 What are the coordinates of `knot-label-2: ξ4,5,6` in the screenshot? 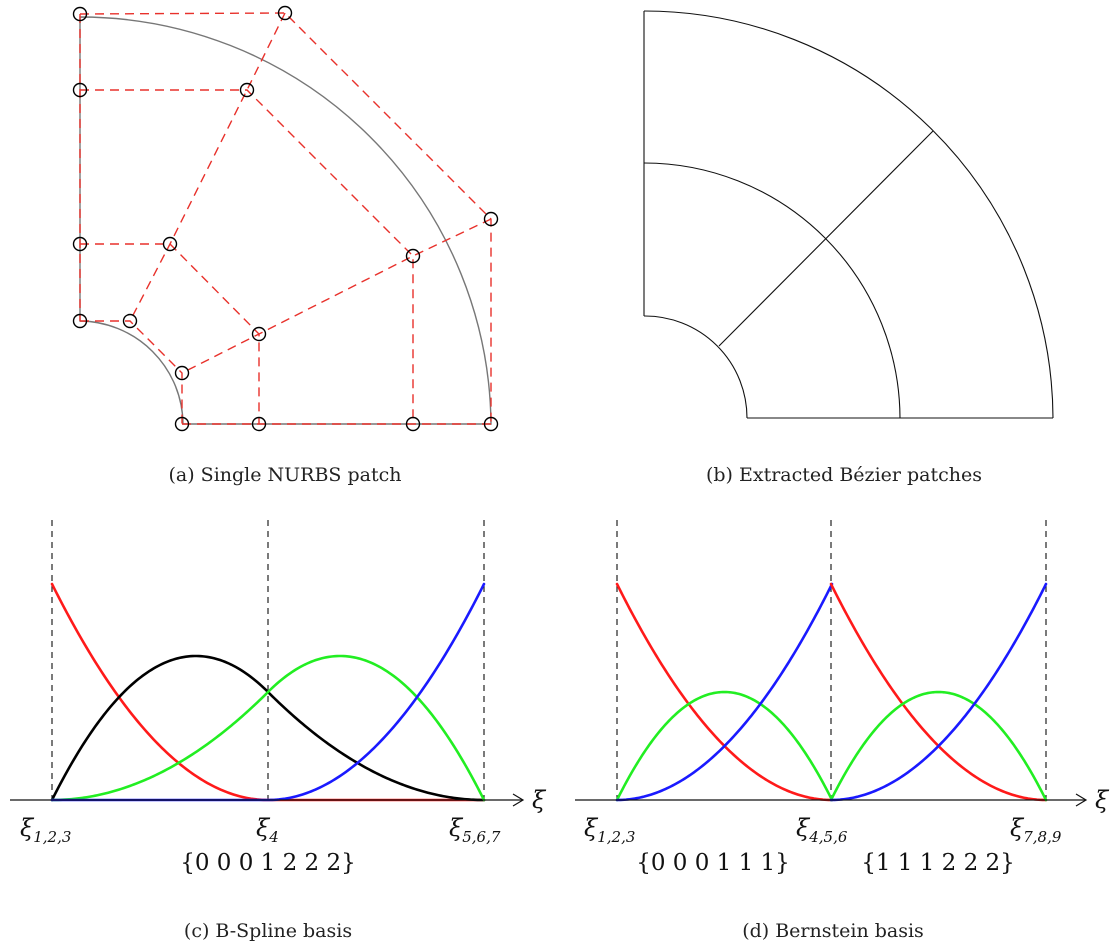 It's located at (822, 830).